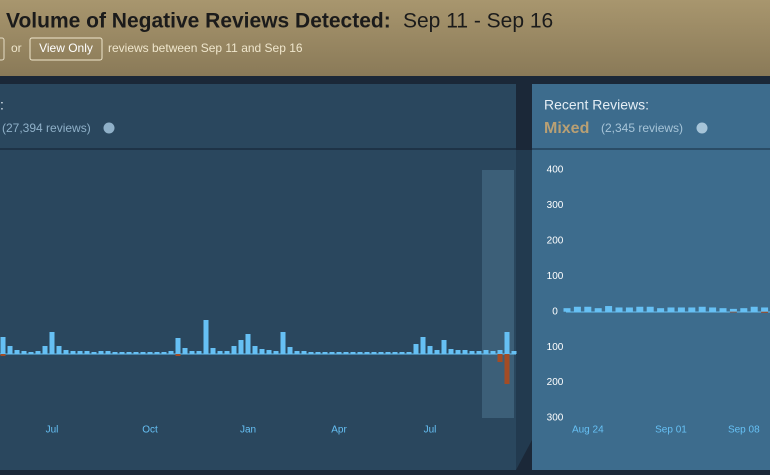 The width and height of the screenshot is (770, 475). I want to click on overall-count: (27,394 reviews), so click(46, 128).